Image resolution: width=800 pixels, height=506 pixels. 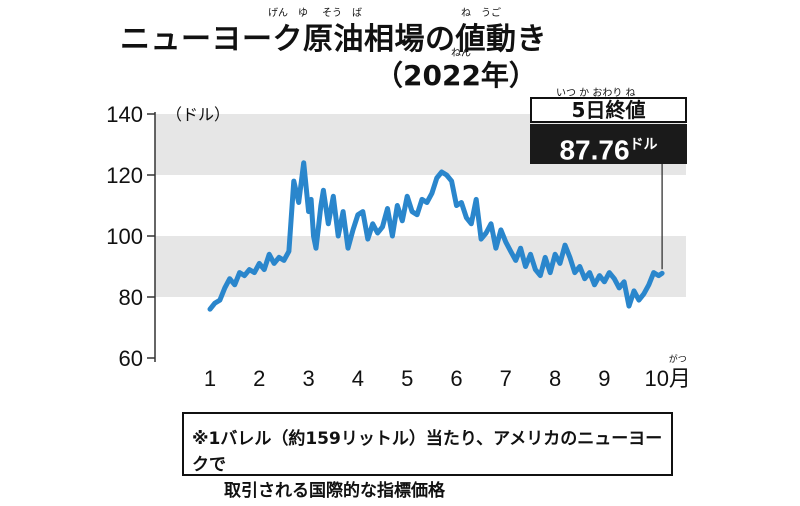 I want to click on x-tick-label: 3, so click(x=308, y=378).